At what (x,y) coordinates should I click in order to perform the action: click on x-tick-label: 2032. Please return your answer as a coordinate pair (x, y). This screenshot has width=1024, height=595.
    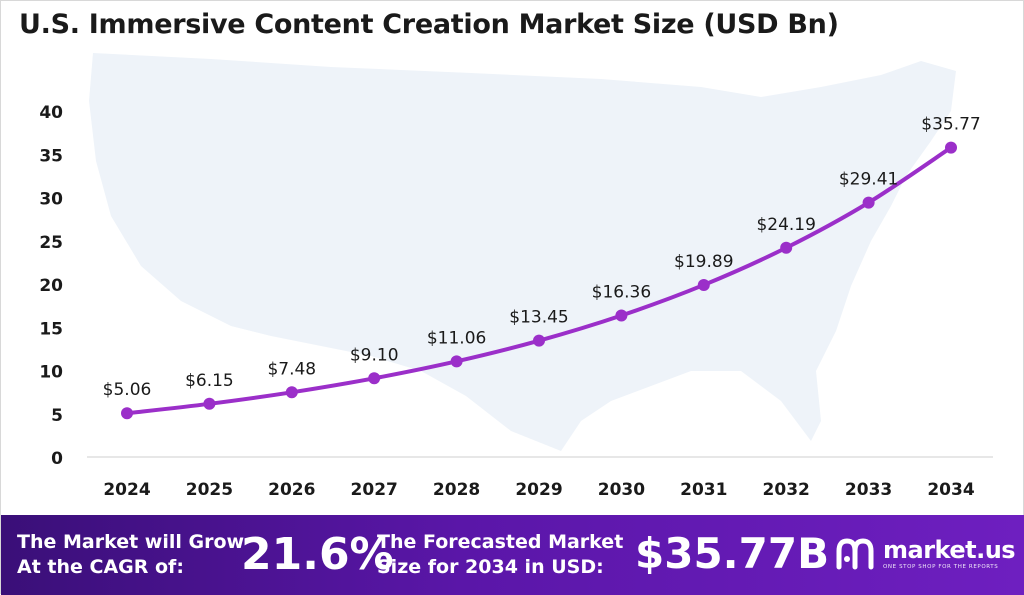
    Looking at the image, I should click on (786, 490).